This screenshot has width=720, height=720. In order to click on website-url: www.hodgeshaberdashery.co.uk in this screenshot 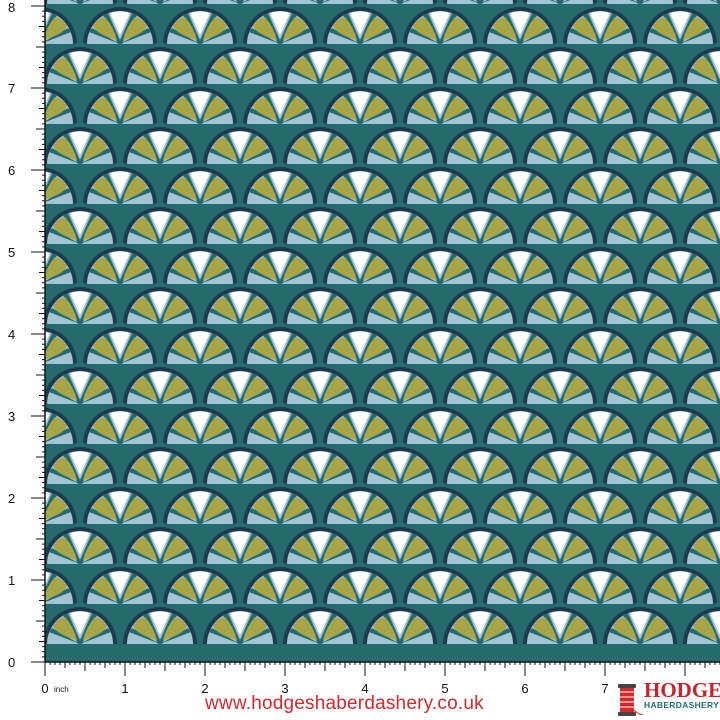, I will do `click(344, 703)`.